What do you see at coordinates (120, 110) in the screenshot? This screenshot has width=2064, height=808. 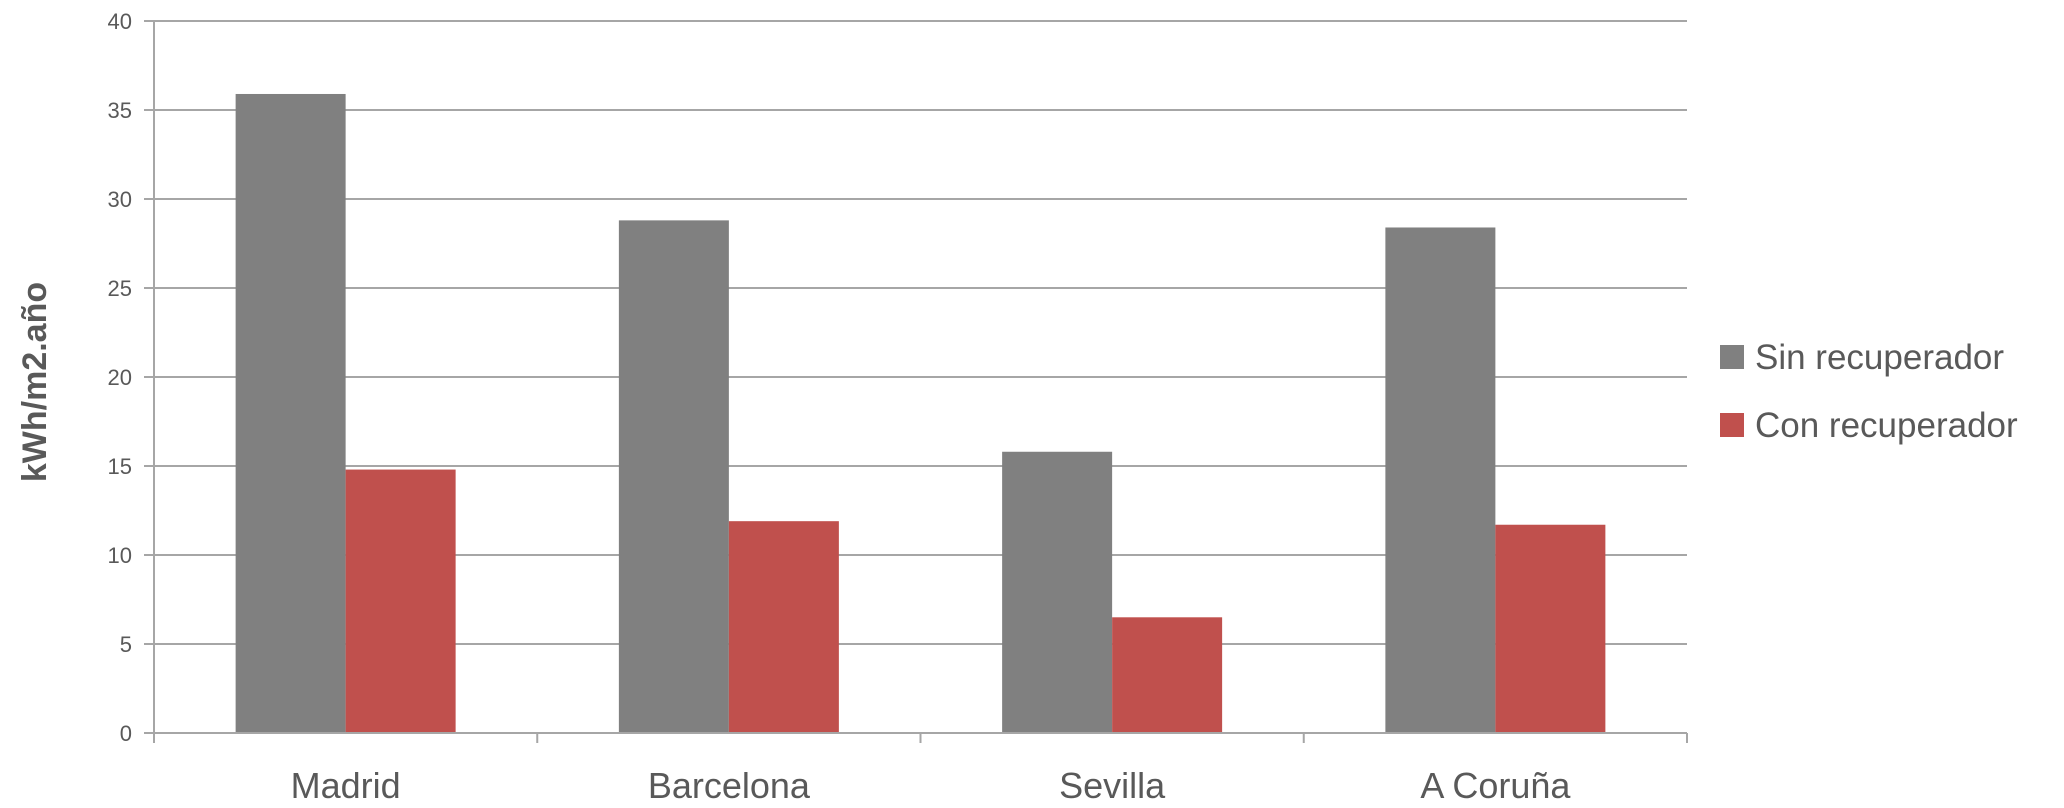 I see `y-tick-label: 35` at bounding box center [120, 110].